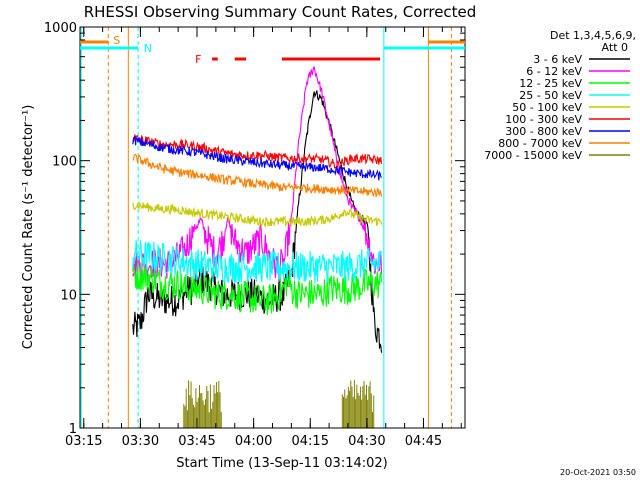 The image size is (640, 480). What do you see at coordinates (310, 441) in the screenshot?
I see `x-tick-label: 04:15` at bounding box center [310, 441].